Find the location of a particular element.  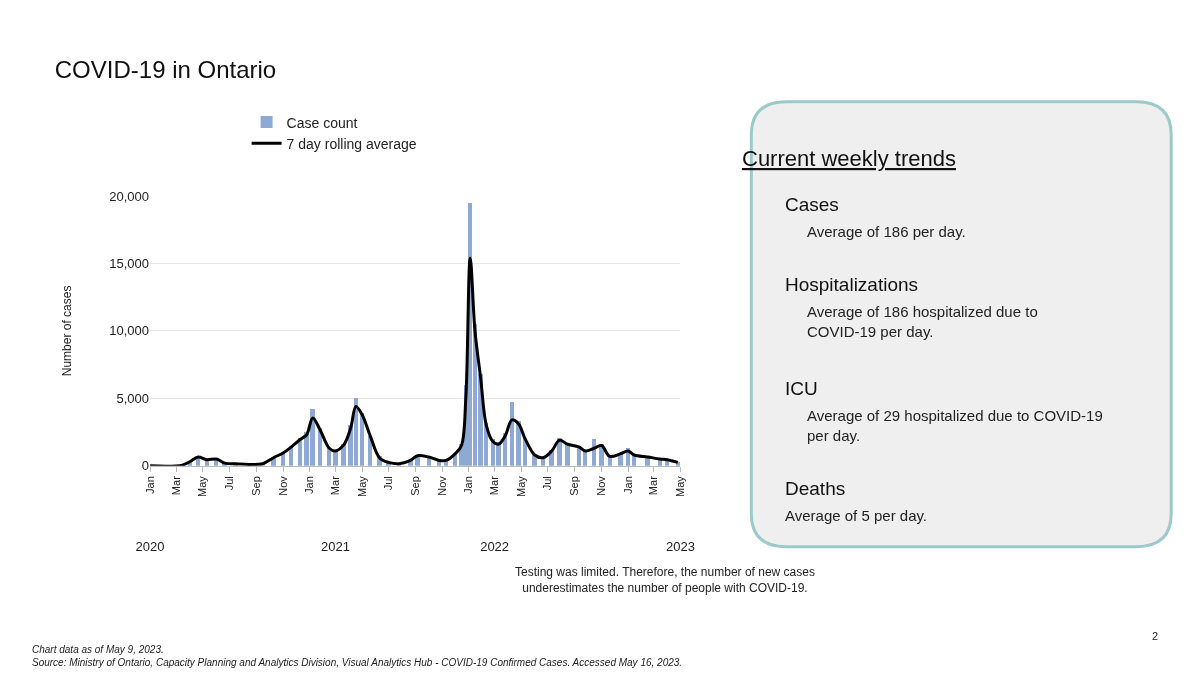

chart-title: COVID-19 in Ontario is located at coordinates (165, 70).